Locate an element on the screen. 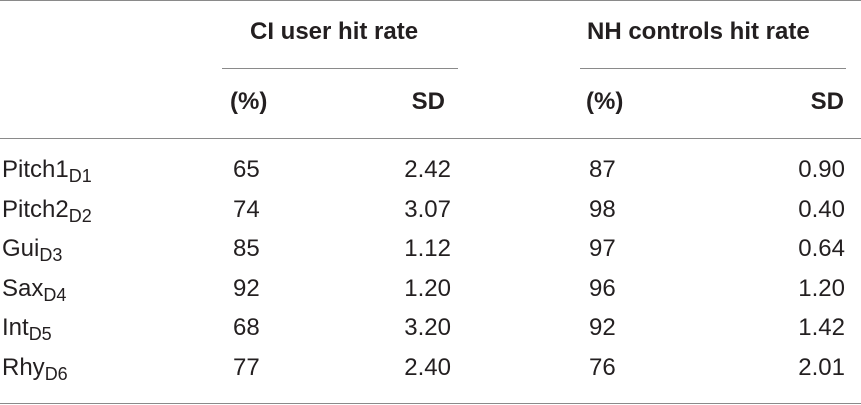  table-bottom-rule is located at coordinates (430, 403).